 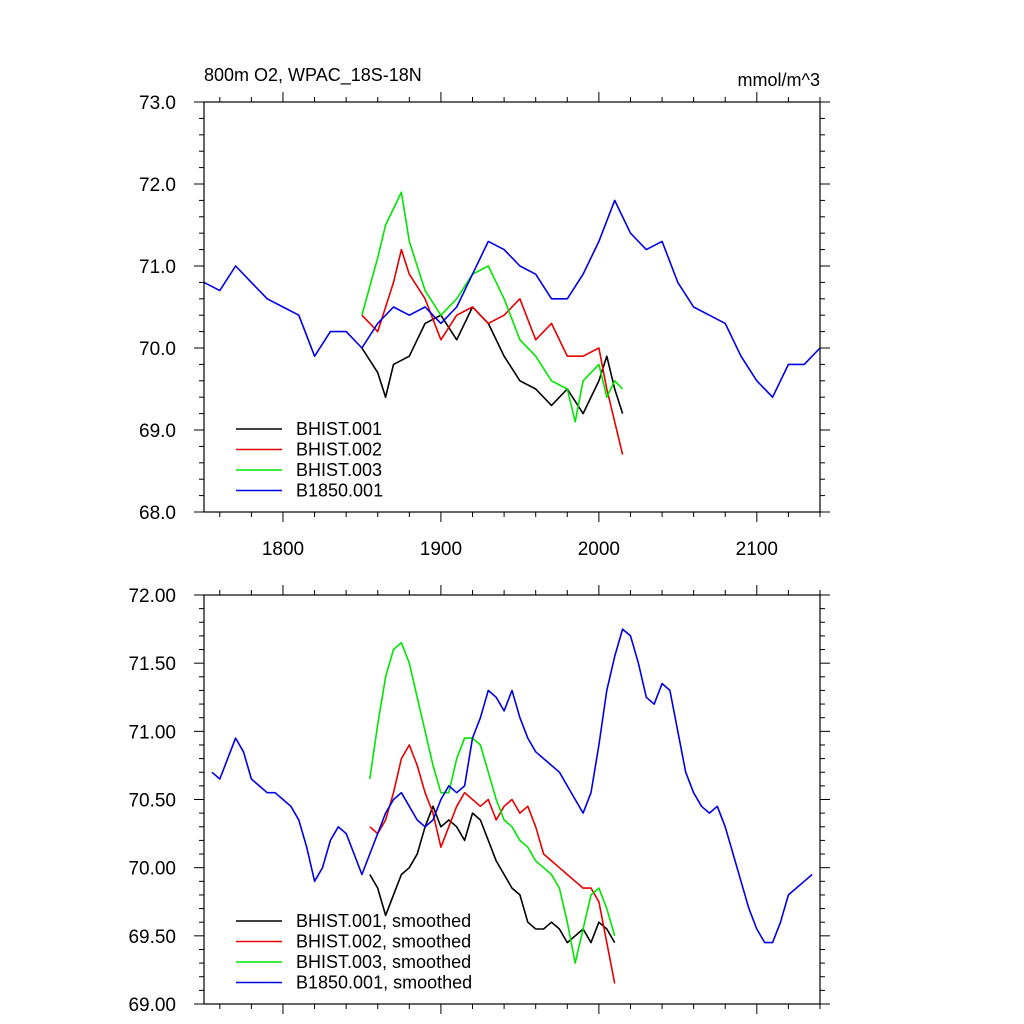 I want to click on top-x-tick-label: 1800, so click(x=283, y=549).